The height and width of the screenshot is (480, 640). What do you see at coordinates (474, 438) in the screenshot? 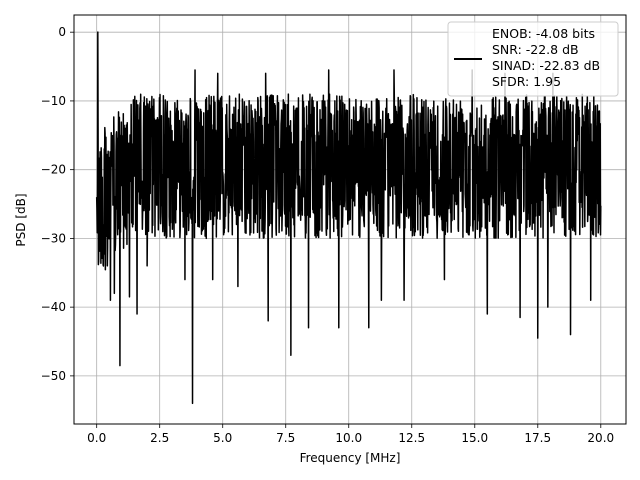
I see `x-tick-label: 15.0` at bounding box center [474, 438].